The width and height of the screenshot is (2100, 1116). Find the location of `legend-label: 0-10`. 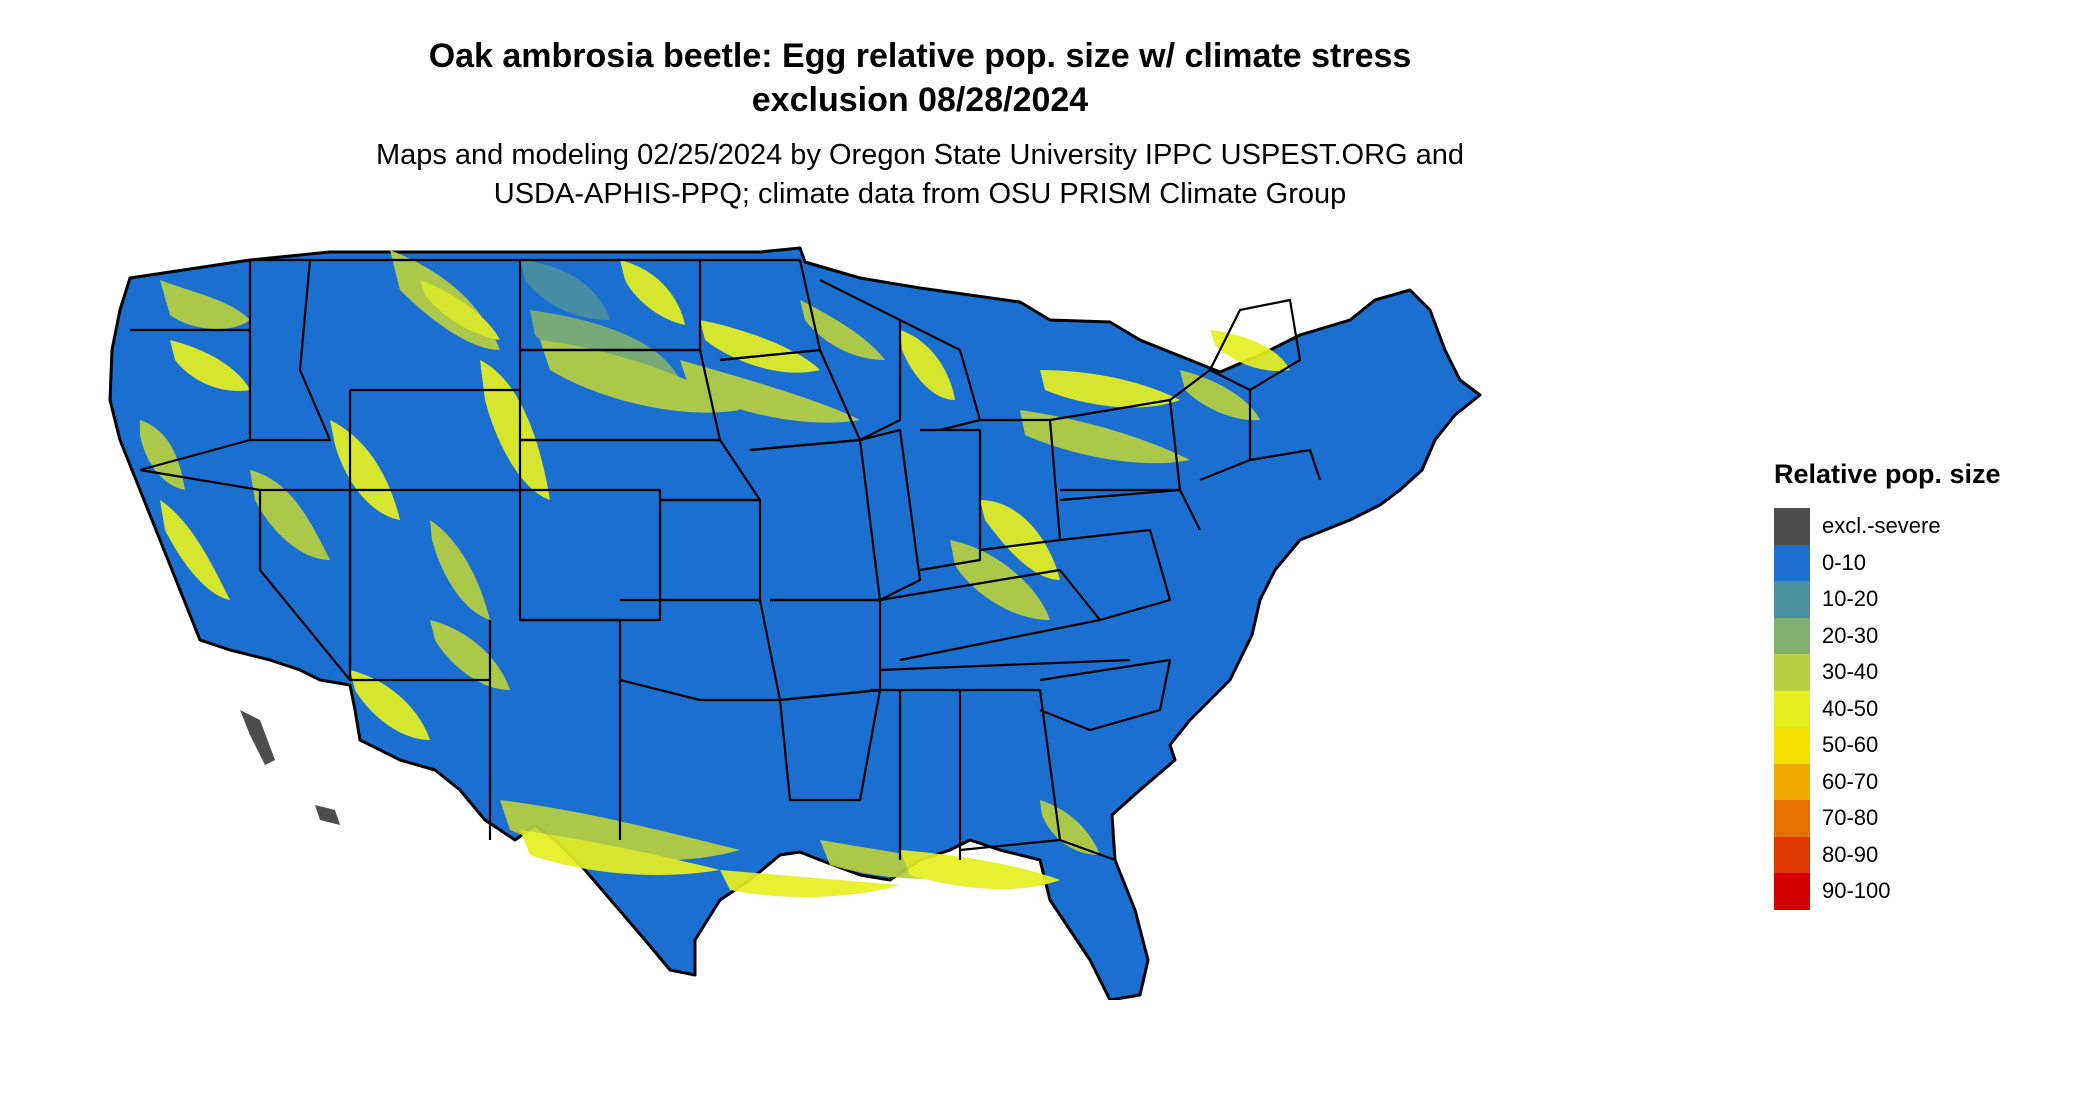

legend-label: 0-10 is located at coordinates (1844, 562).